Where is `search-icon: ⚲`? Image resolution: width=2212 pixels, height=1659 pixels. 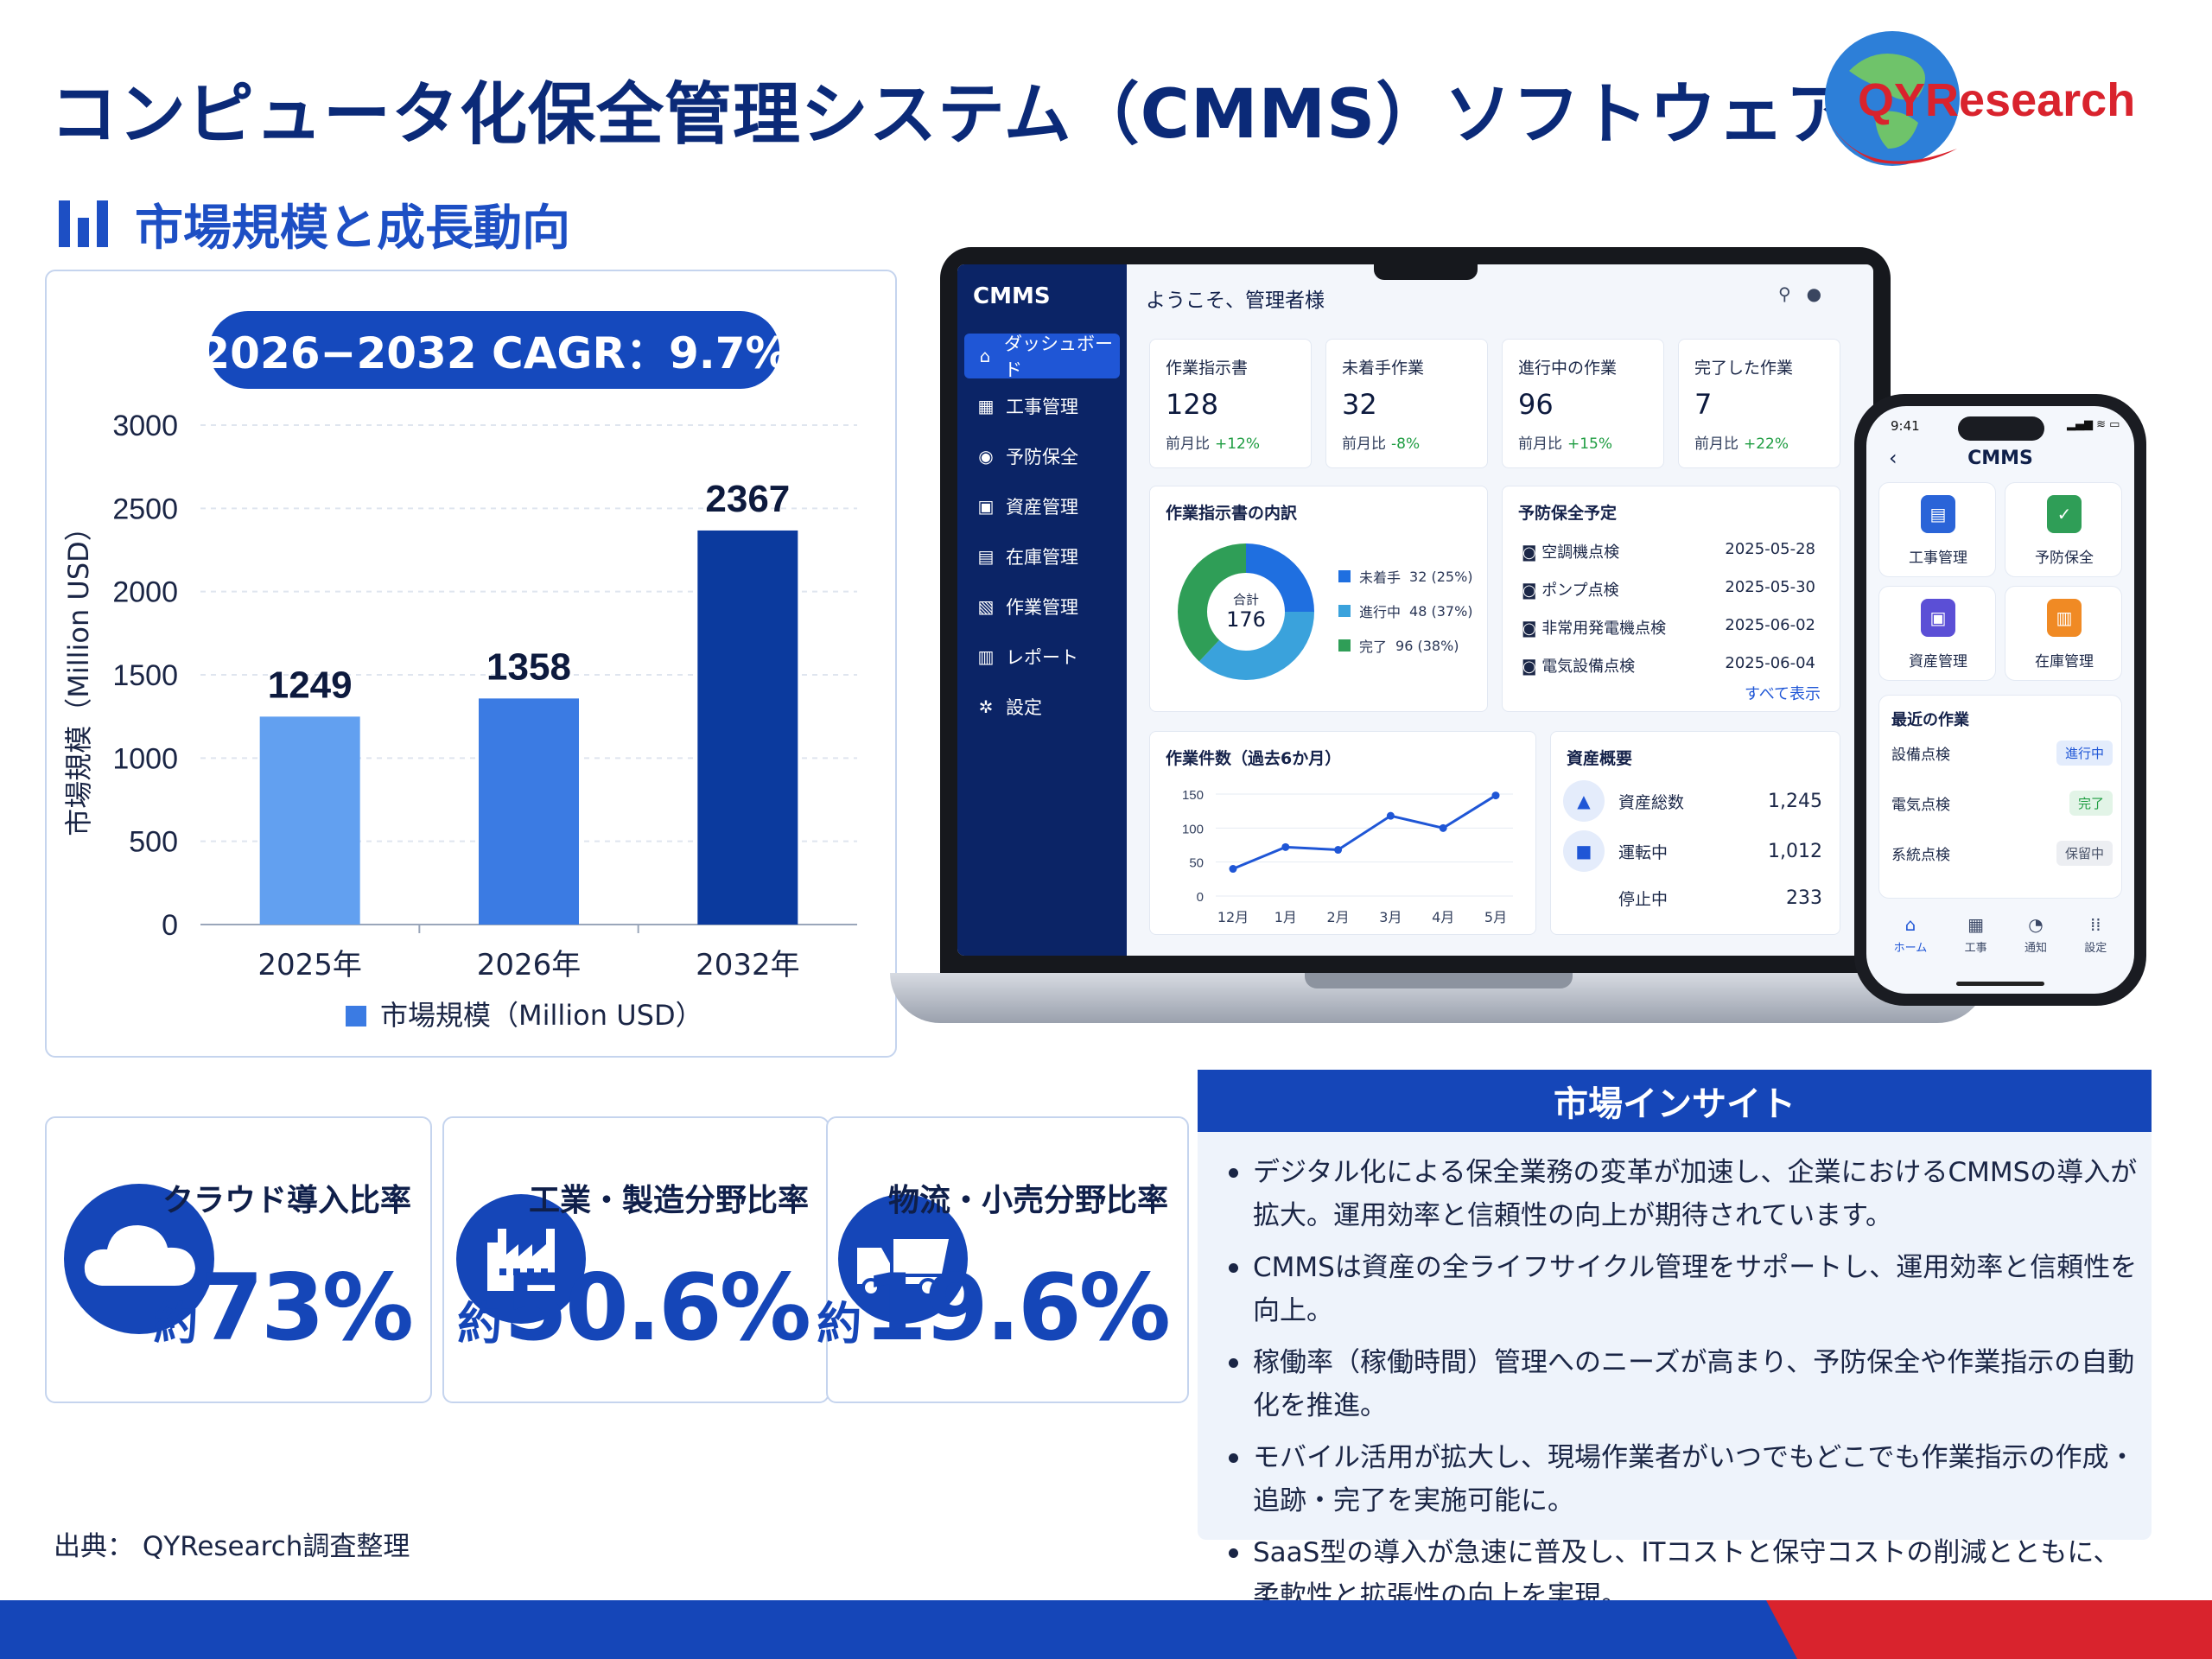
search-icon: ⚲ is located at coordinates (1784, 293).